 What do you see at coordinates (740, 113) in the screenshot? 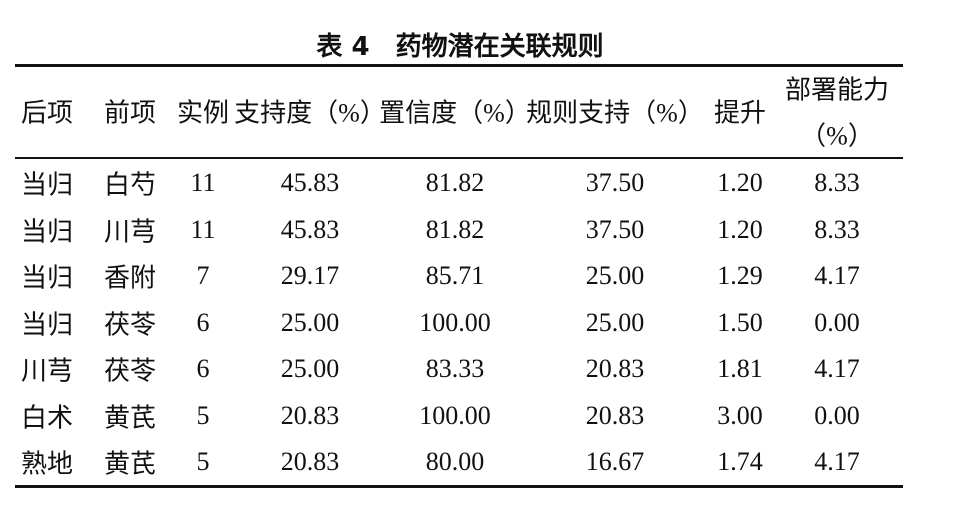
I see `header-cell: 提升` at bounding box center [740, 113].